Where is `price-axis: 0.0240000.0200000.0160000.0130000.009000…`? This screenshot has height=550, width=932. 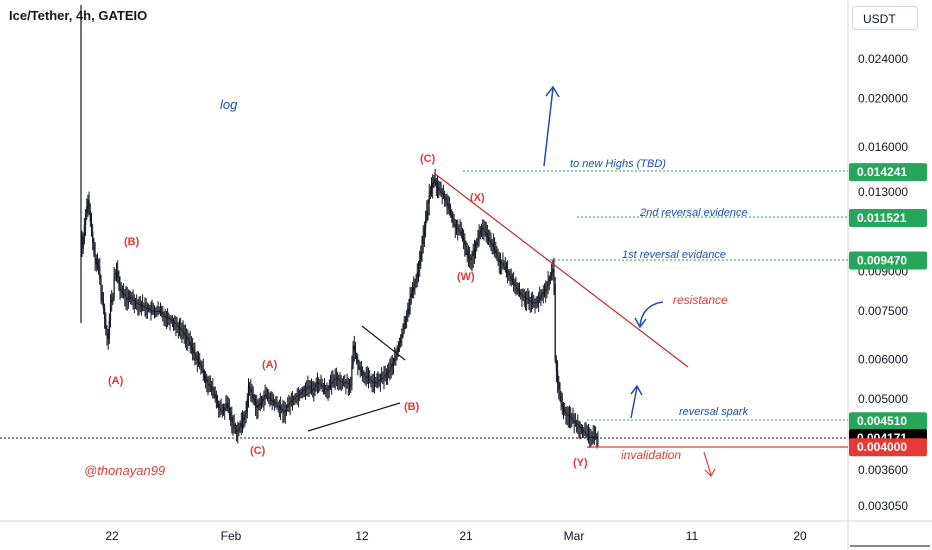
price-axis: 0.0240000.0200000.0160000.0130000.009000… is located at coordinates (883, 282).